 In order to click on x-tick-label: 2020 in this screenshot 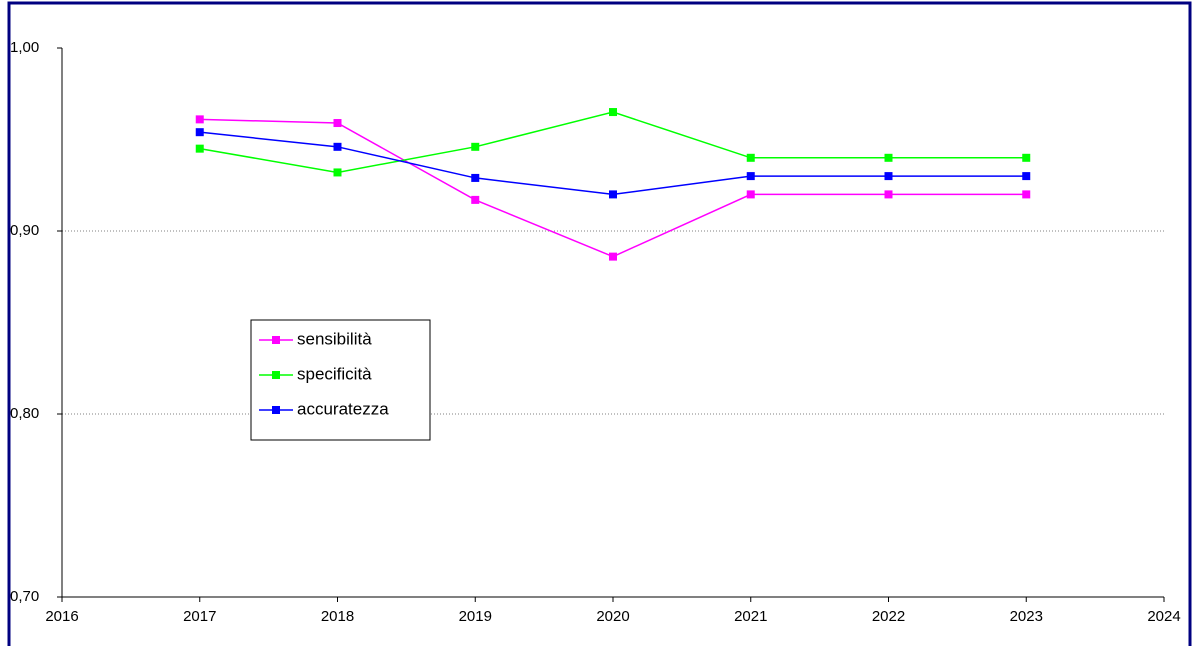, I will do `click(612, 616)`.